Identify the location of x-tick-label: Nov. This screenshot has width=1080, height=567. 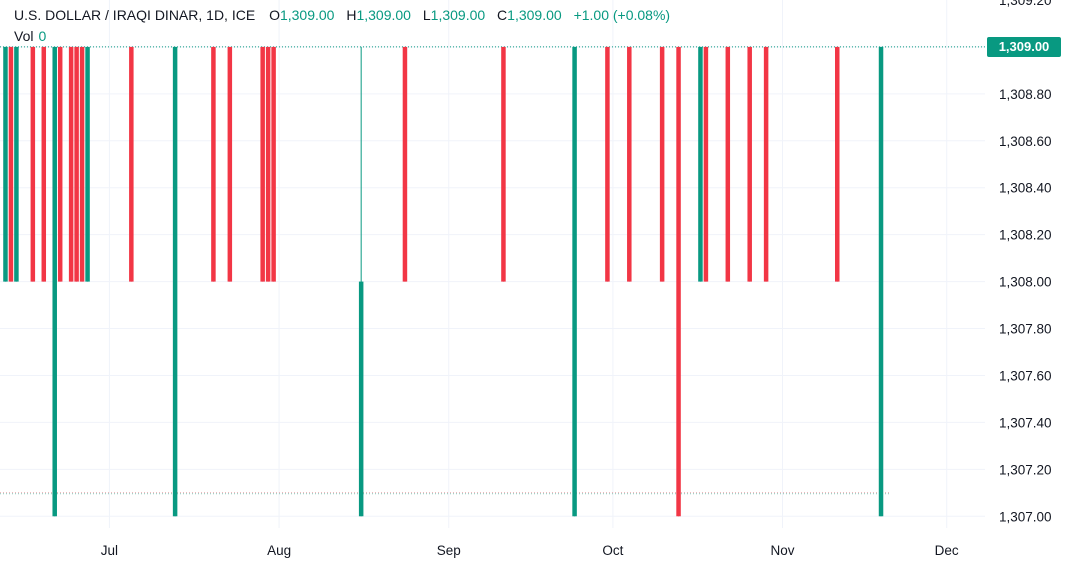
(783, 550).